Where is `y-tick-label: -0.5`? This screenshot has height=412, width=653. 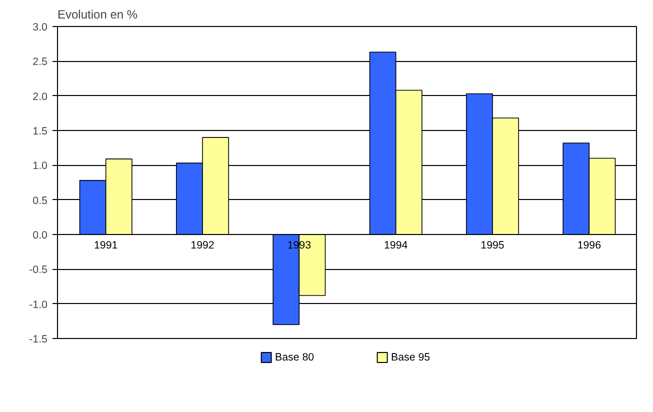
y-tick-label: -0.5 is located at coordinates (38, 270).